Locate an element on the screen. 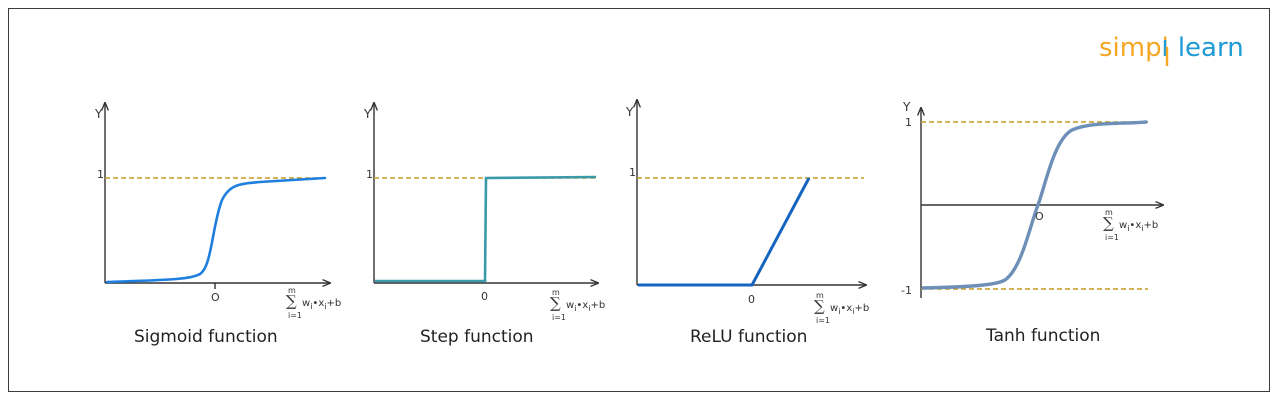 The width and height of the screenshot is (1280, 404). step-caption: Step function is located at coordinates (477, 337).